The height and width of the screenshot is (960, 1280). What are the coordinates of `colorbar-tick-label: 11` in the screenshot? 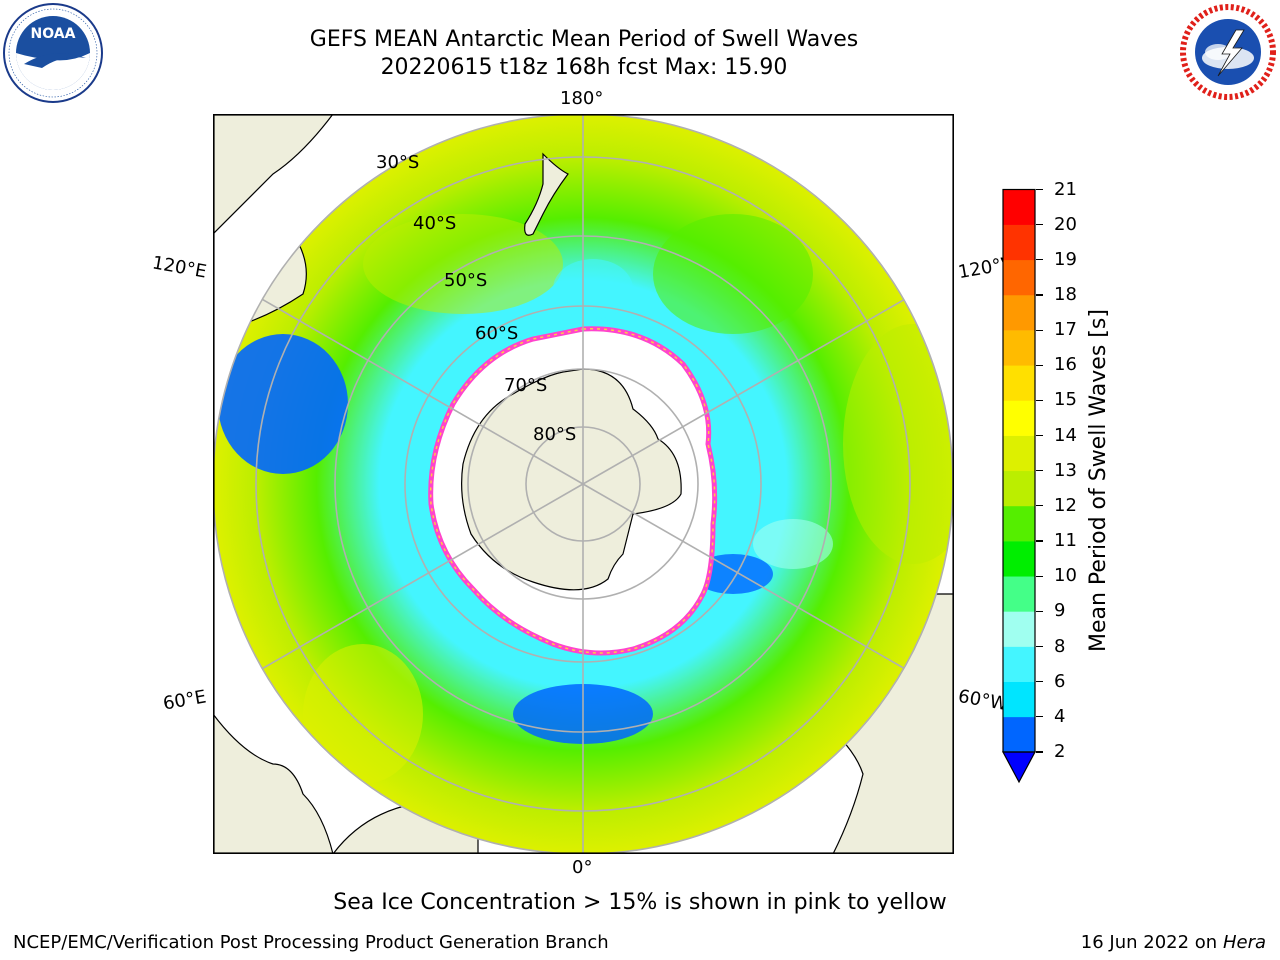 It's located at (1065, 541).